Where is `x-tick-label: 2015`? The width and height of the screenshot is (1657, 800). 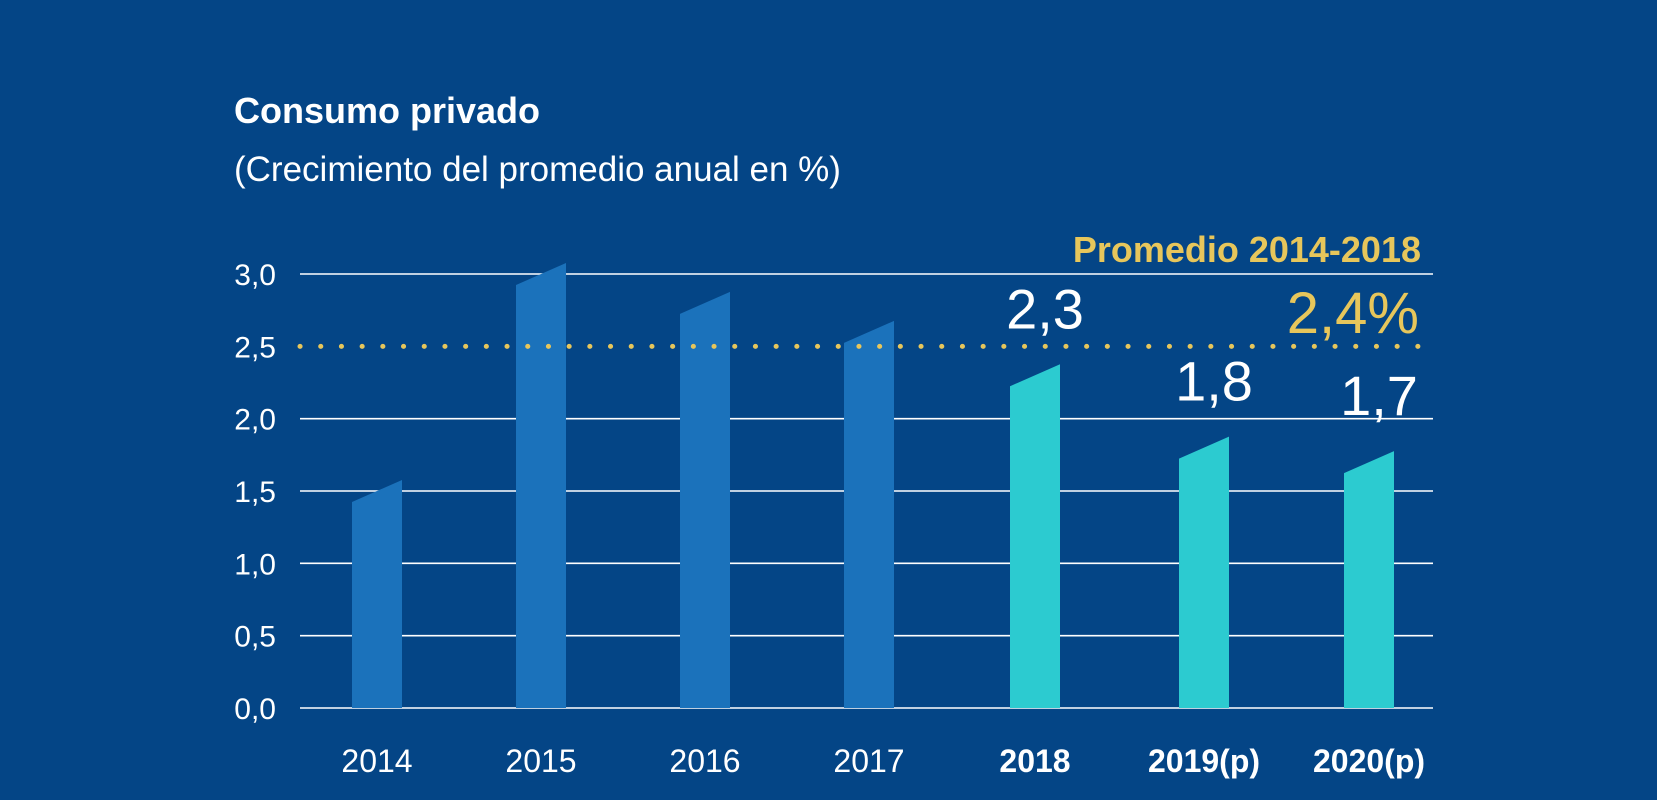 x-tick-label: 2015 is located at coordinates (540, 761).